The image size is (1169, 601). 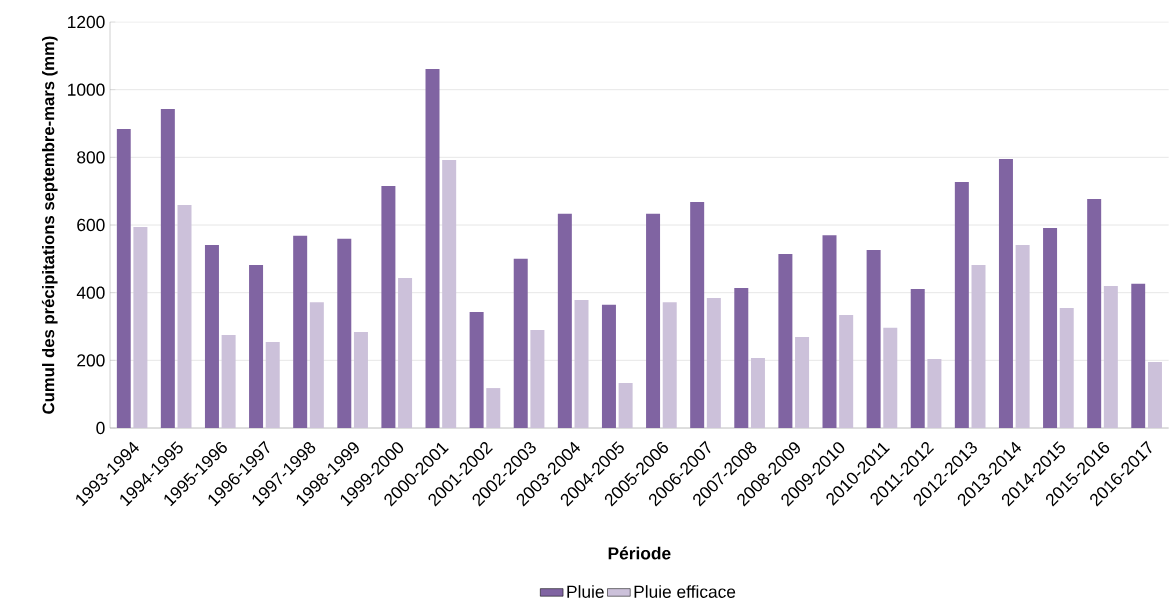 What do you see at coordinates (100, 428) in the screenshot?
I see `y-tick-label: 0` at bounding box center [100, 428].